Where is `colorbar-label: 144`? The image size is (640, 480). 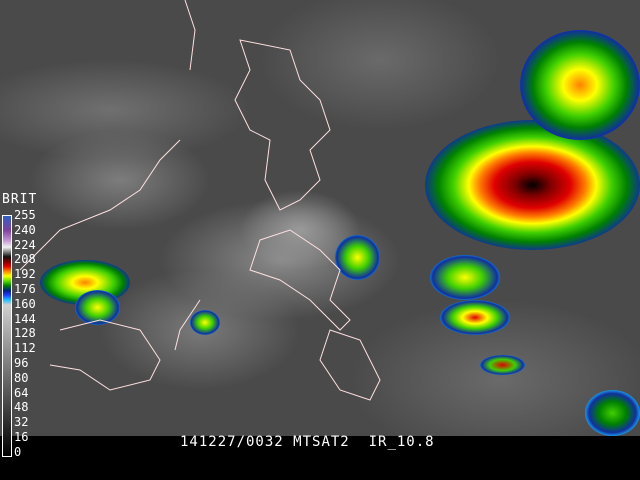
colorbar-label: 144 is located at coordinates (25, 318).